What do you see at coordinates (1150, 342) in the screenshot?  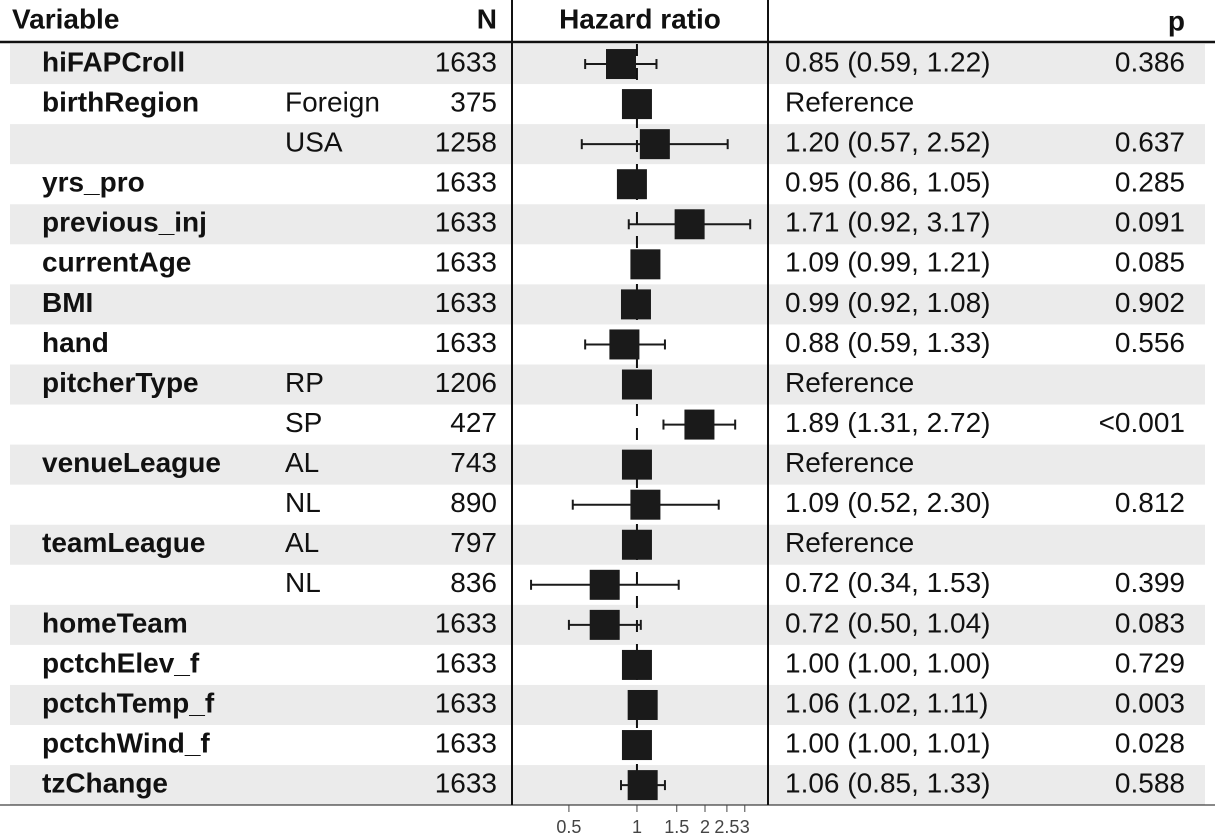 I see `p-value: 0.556` at bounding box center [1150, 342].